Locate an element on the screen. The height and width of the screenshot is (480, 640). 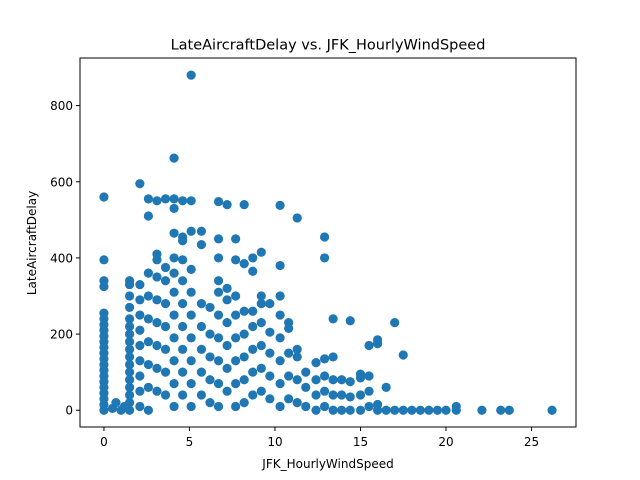
y-tick-label: 200 is located at coordinates (61, 335).